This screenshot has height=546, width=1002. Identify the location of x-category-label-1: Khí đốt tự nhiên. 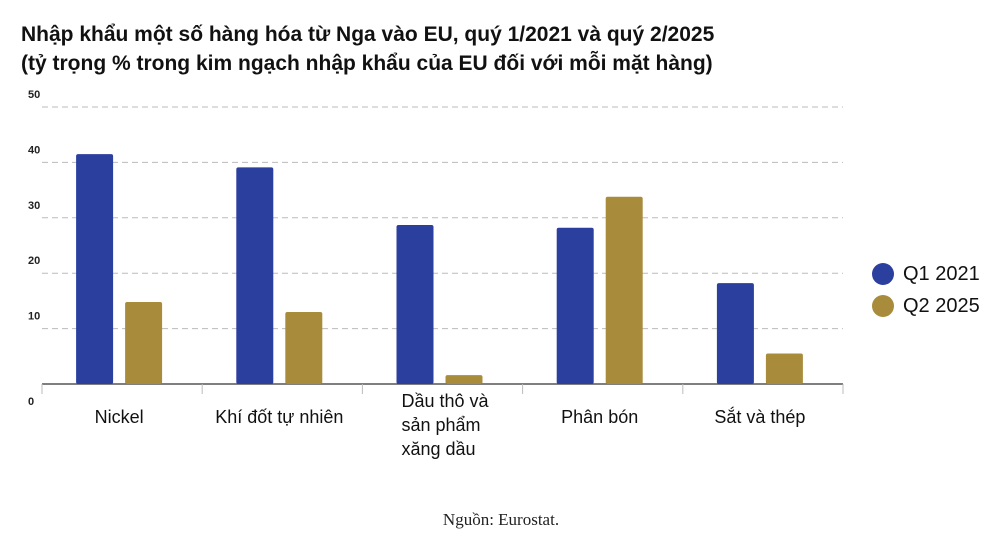
(279, 417).